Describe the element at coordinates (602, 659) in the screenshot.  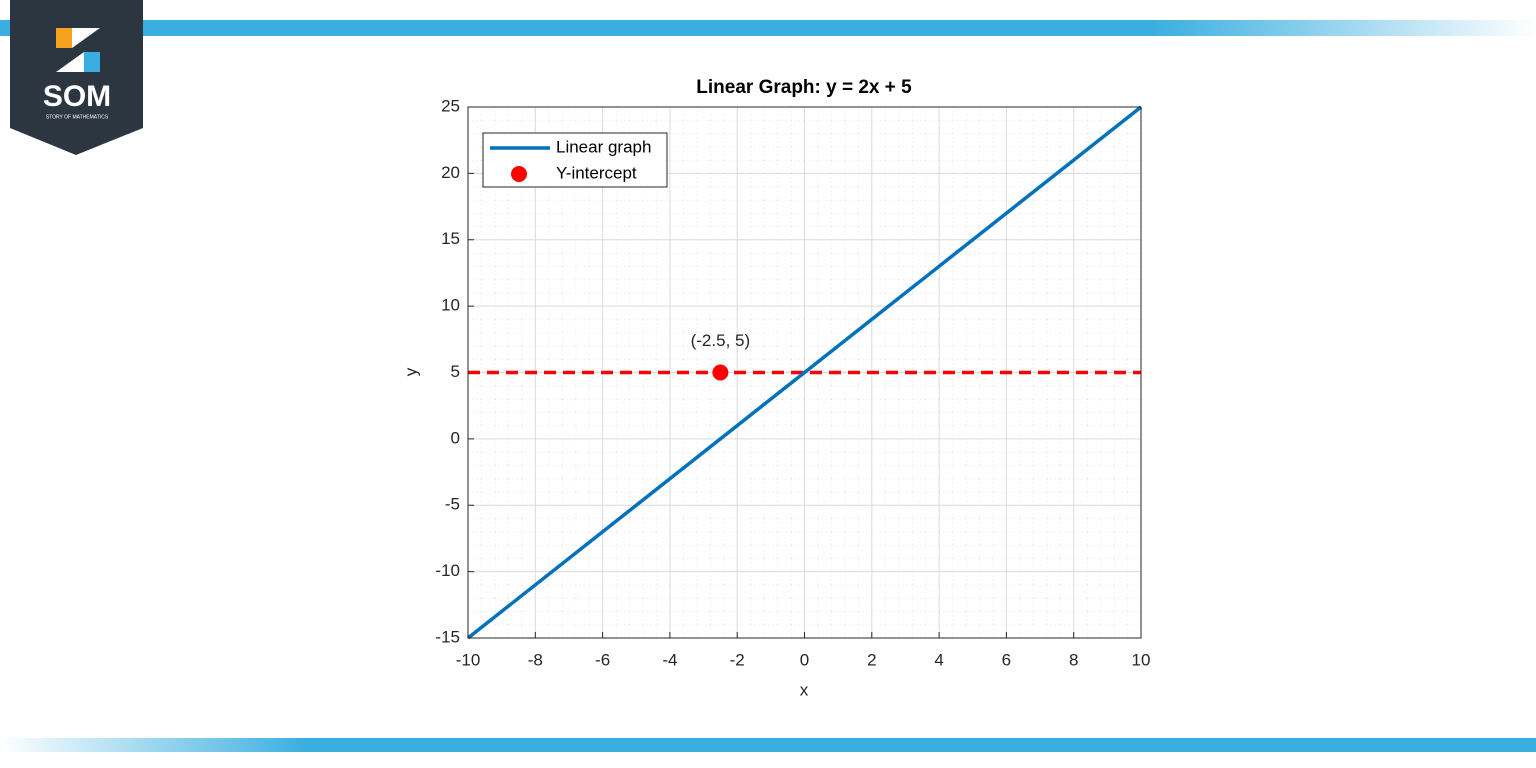
I see `x-tick-label: -6` at that location.